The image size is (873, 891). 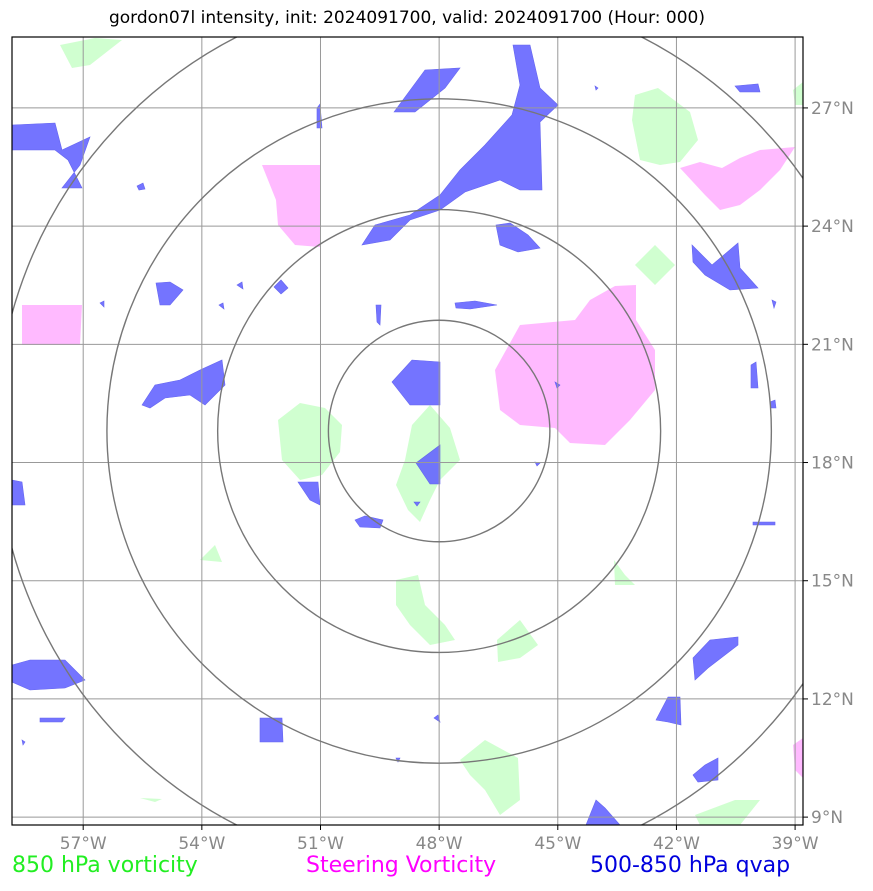 I want to click on longitude-tick-label: 39°W, so click(x=795, y=844).